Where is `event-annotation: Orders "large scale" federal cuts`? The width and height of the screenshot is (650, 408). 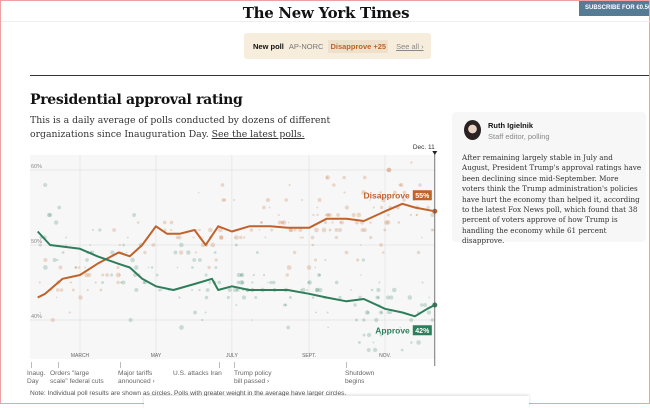 event-annotation: Orders "large scale" federal cuts is located at coordinates (77, 378).